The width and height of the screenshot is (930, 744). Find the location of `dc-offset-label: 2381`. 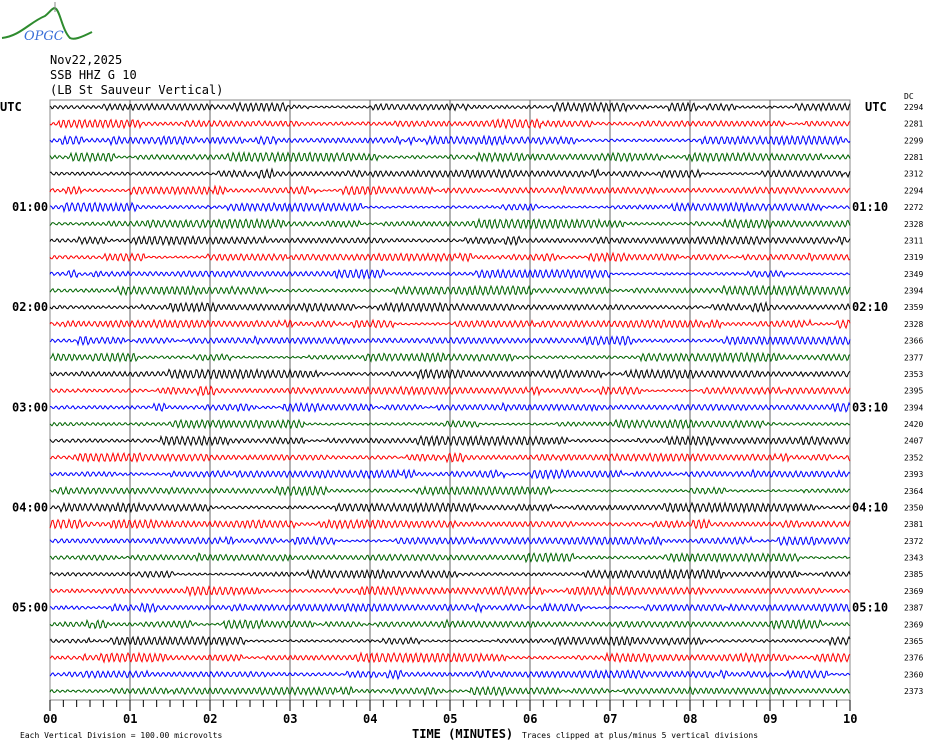

dc-offset-label: 2381 is located at coordinates (913, 524).